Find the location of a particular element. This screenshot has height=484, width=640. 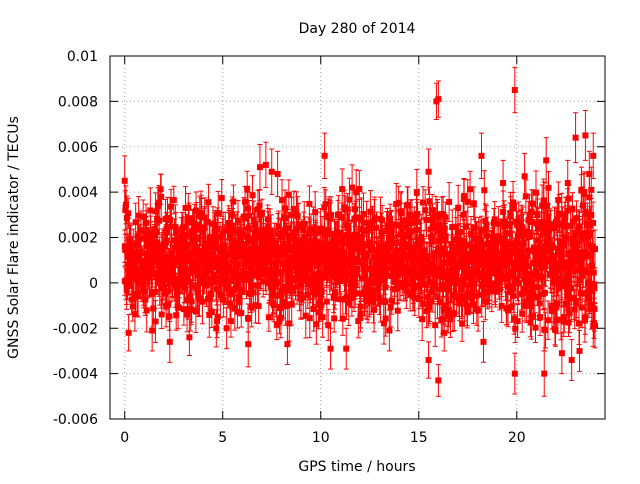

chart-title: Day 280 of 2014 is located at coordinates (357, 29).